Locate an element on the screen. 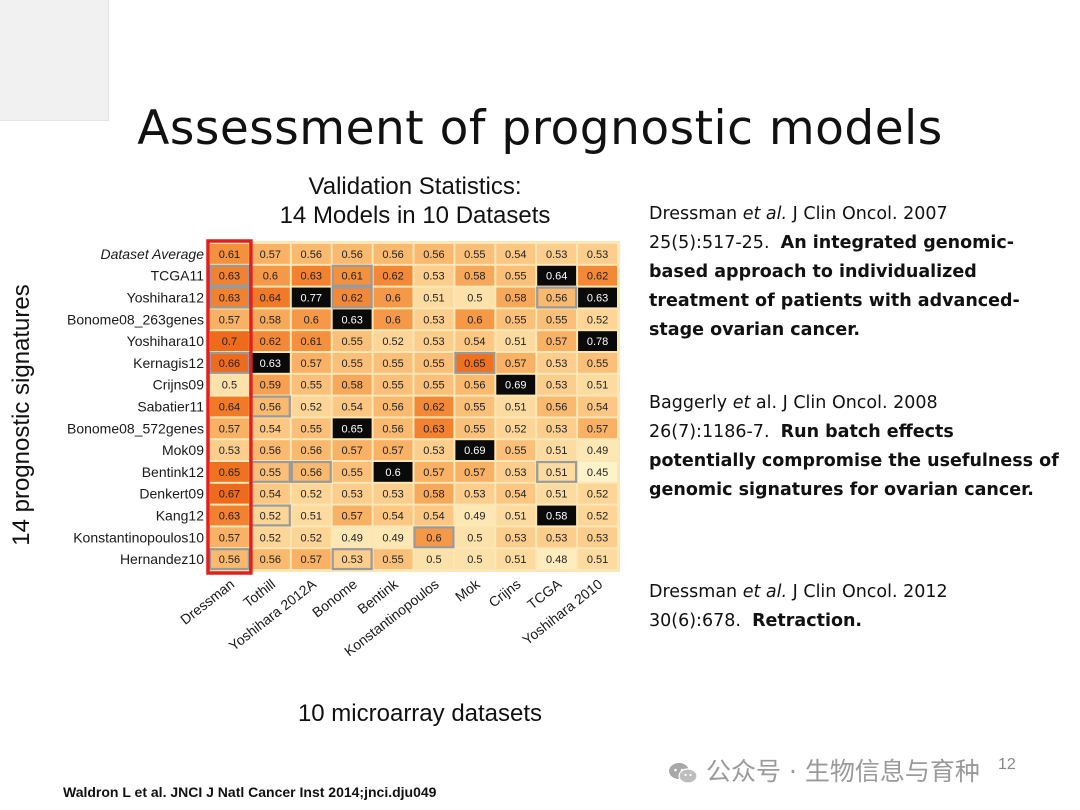  cell-value: 0.63 is located at coordinates (229, 277).